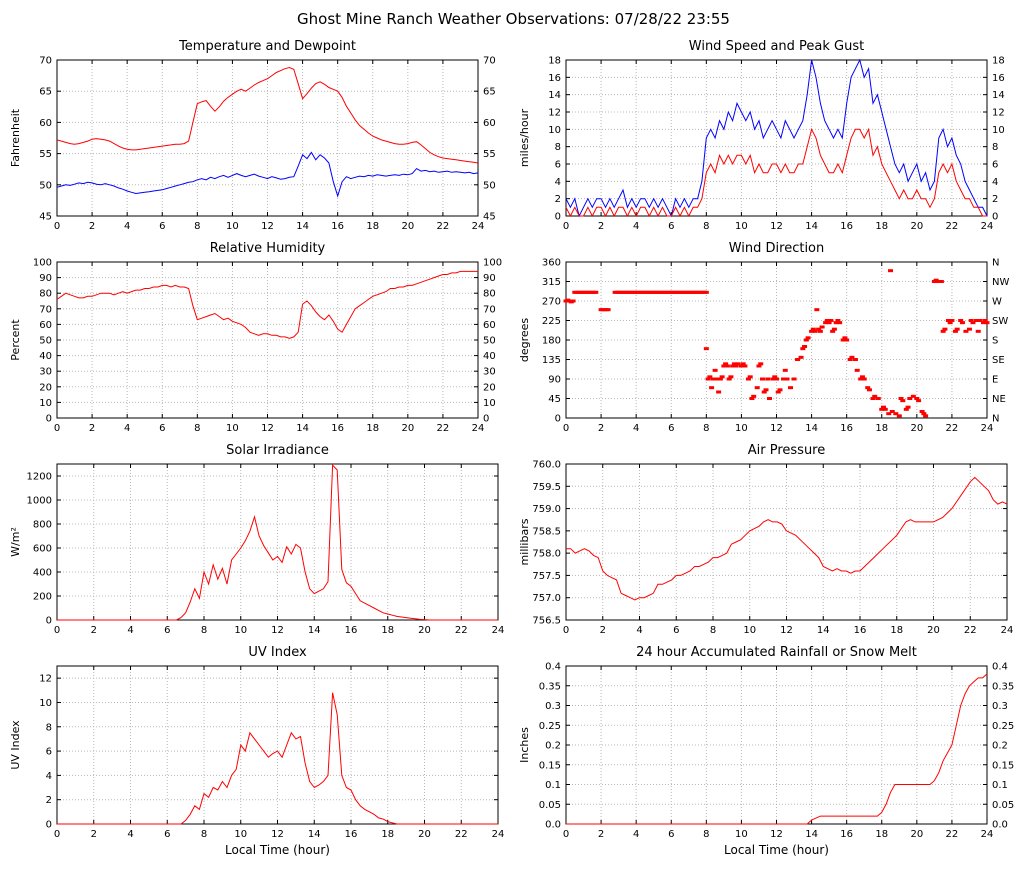 The height and width of the screenshot is (878, 1027). Describe the element at coordinates (1003, 805) in the screenshot. I see `svg-text: 0.05` at that location.